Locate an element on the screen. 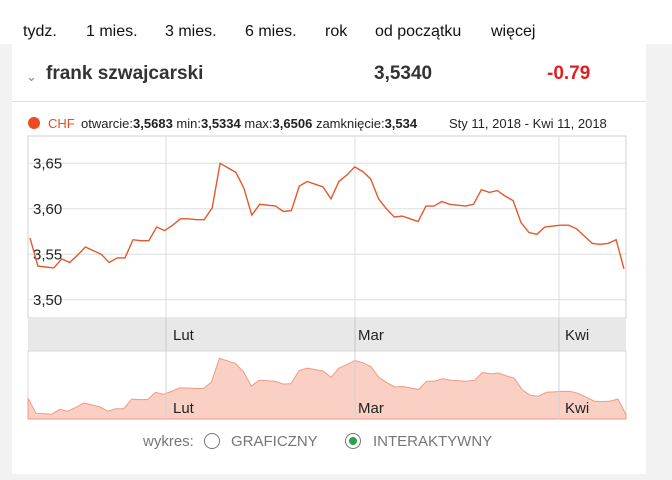 Image resolution: width=672 pixels, height=480 pixels. x-tick-label: Lut is located at coordinates (184, 335).